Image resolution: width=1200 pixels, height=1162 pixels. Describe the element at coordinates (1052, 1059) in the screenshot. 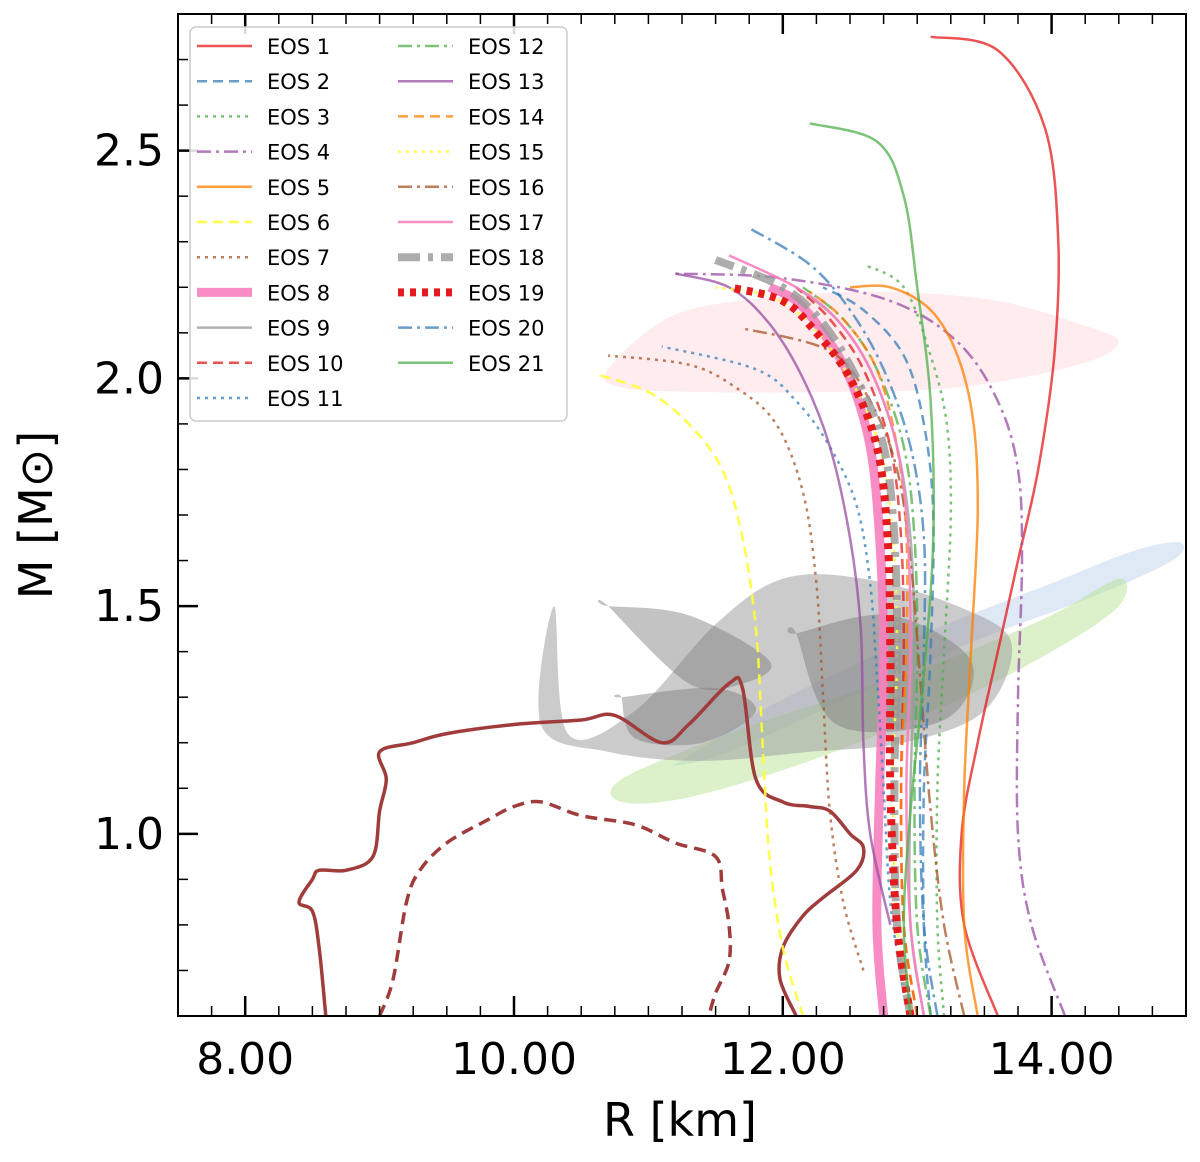

I see `x-tick-label: 14.00` at that location.